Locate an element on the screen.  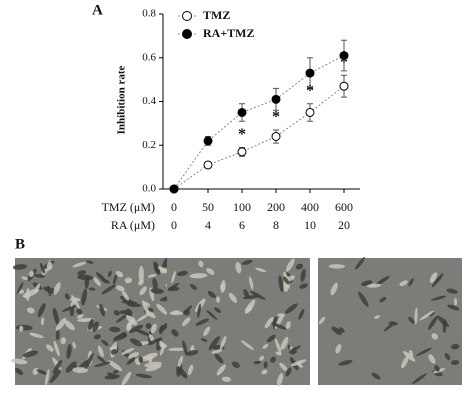
x-tick-label: 6 is located at coordinates (242, 225).